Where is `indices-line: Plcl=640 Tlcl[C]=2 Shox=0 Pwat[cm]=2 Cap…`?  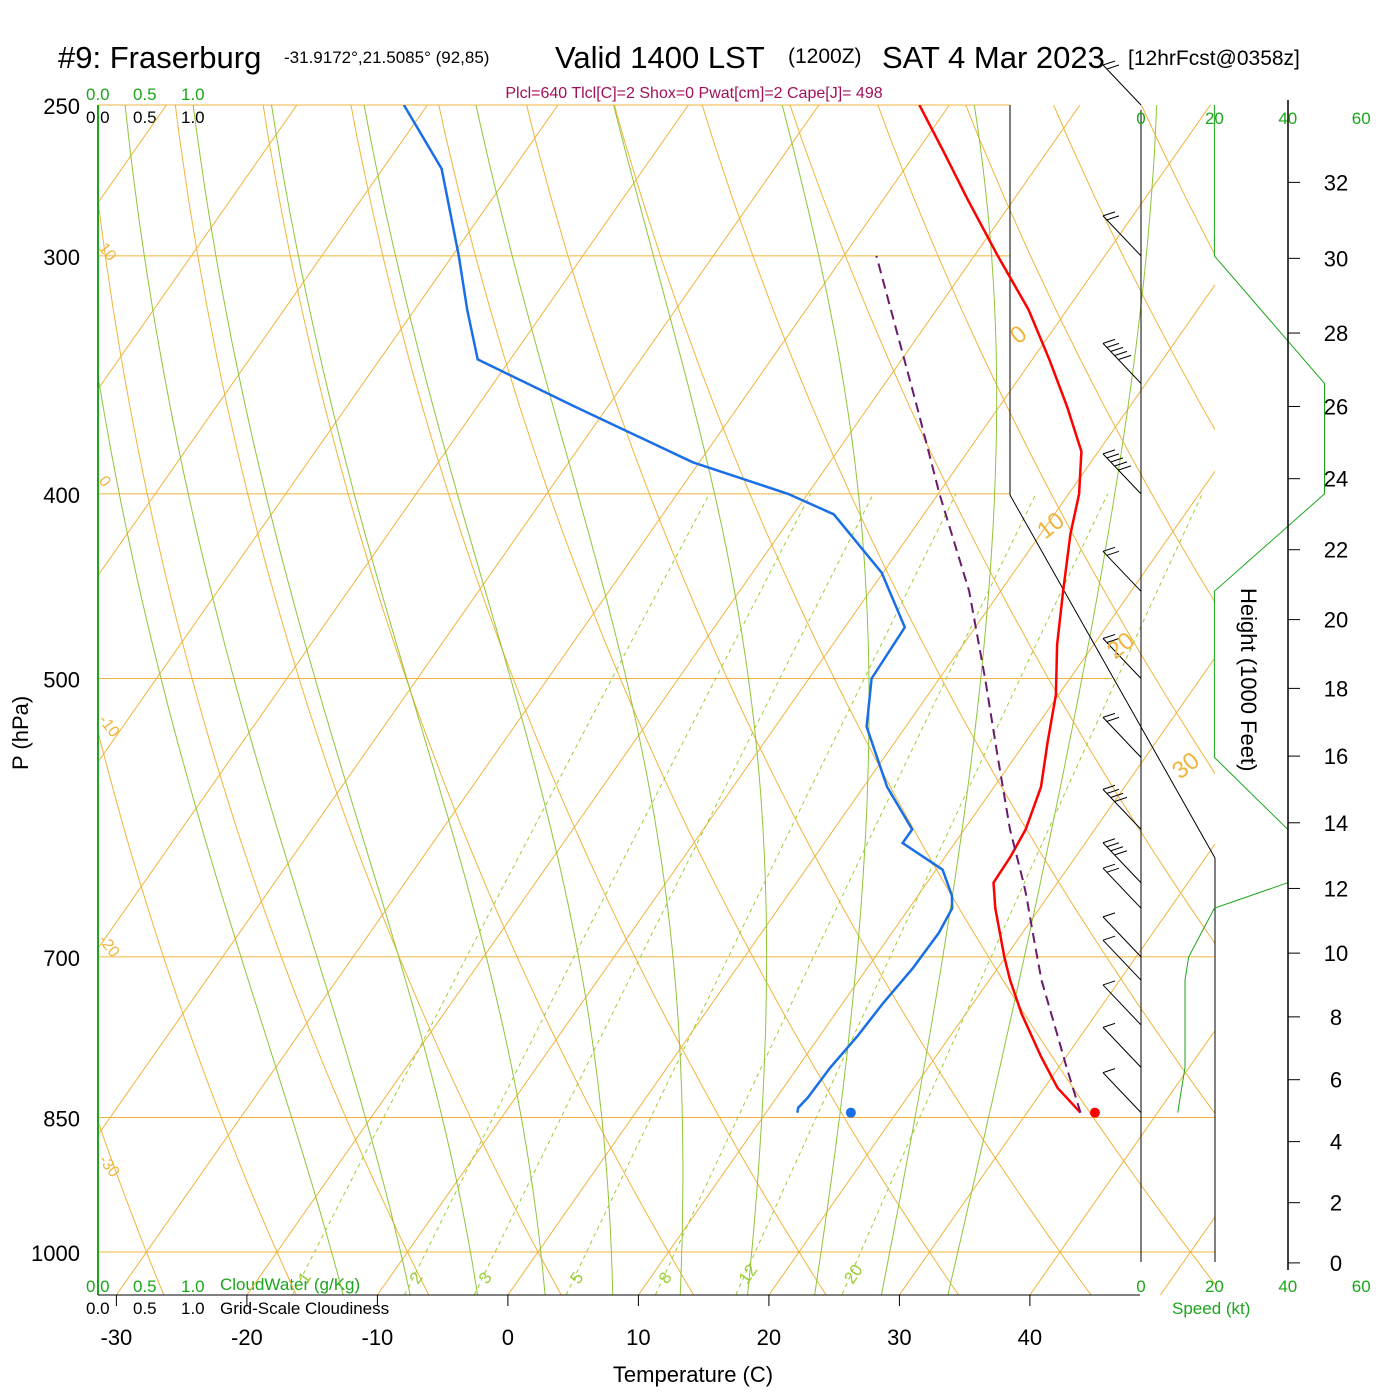 indices-line: Plcl=640 Tlcl[C]=2 Shox=0 Pwat[cm]=2 Cap… is located at coordinates (693, 93).